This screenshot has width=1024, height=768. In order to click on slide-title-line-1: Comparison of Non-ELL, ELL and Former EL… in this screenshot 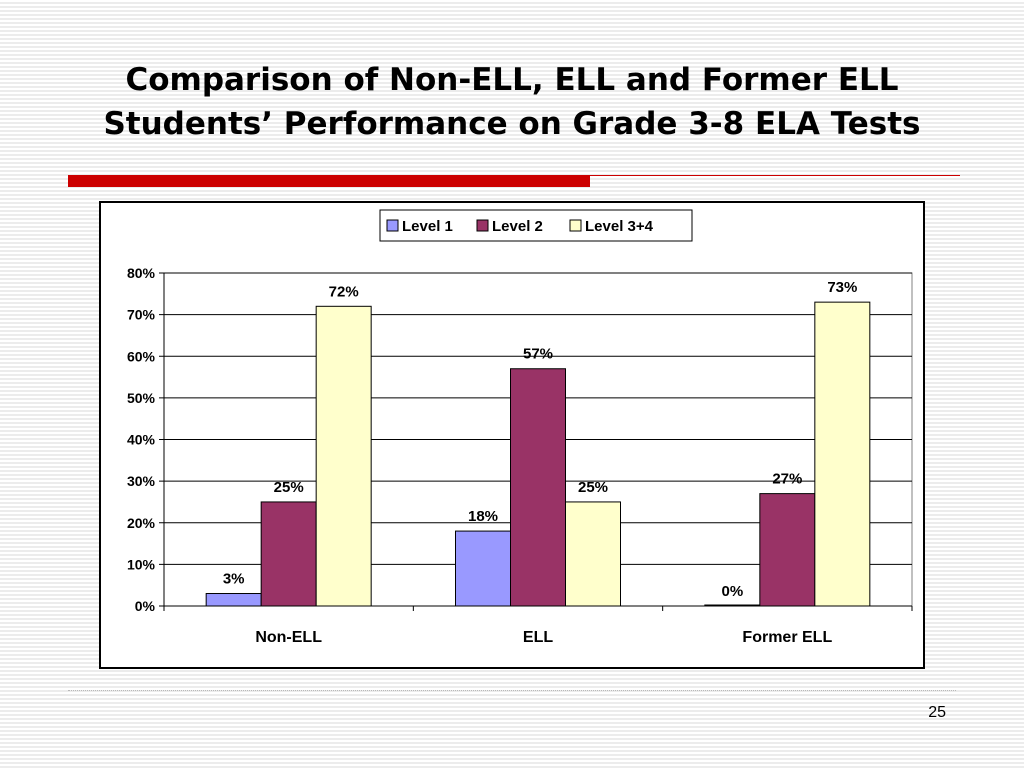, I will do `click(512, 80)`.